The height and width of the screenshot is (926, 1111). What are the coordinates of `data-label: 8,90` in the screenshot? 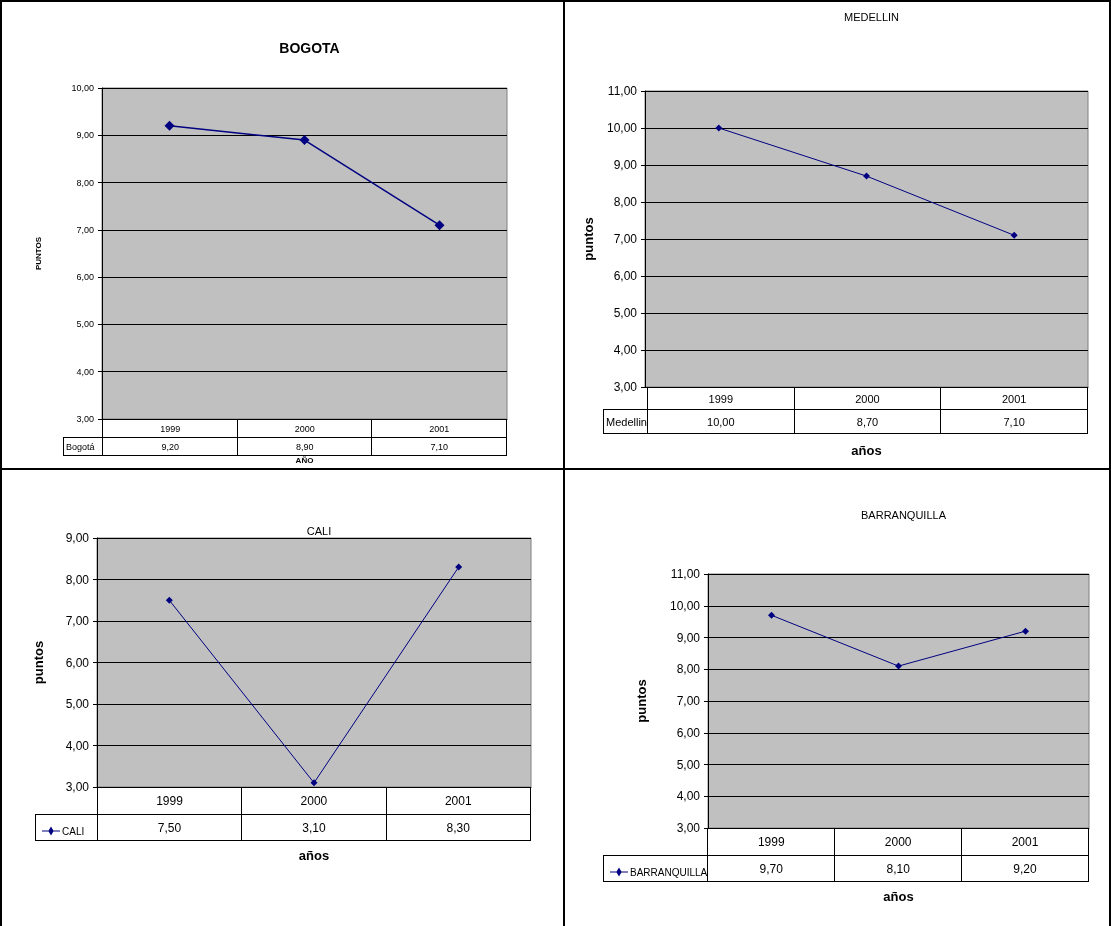 It's located at (304, 446).